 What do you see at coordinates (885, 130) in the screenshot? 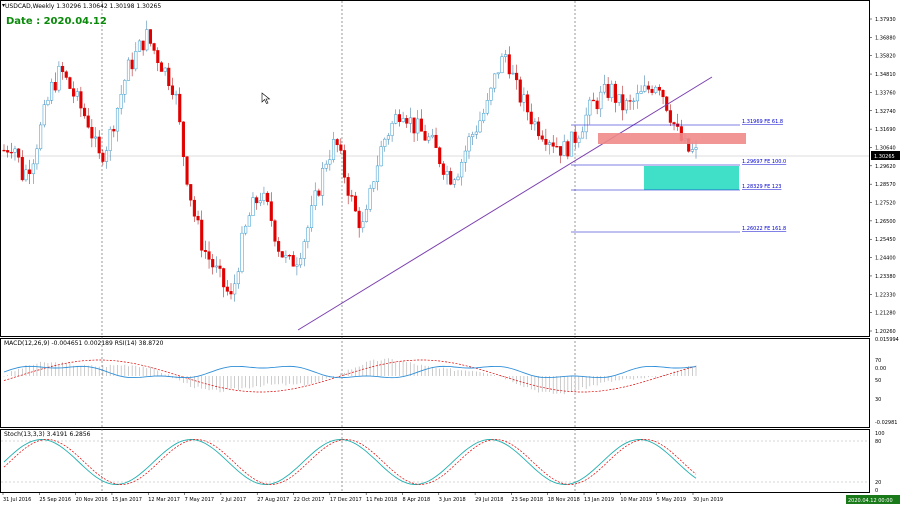
I see `price-tick-label: 1.31690` at bounding box center [885, 130].